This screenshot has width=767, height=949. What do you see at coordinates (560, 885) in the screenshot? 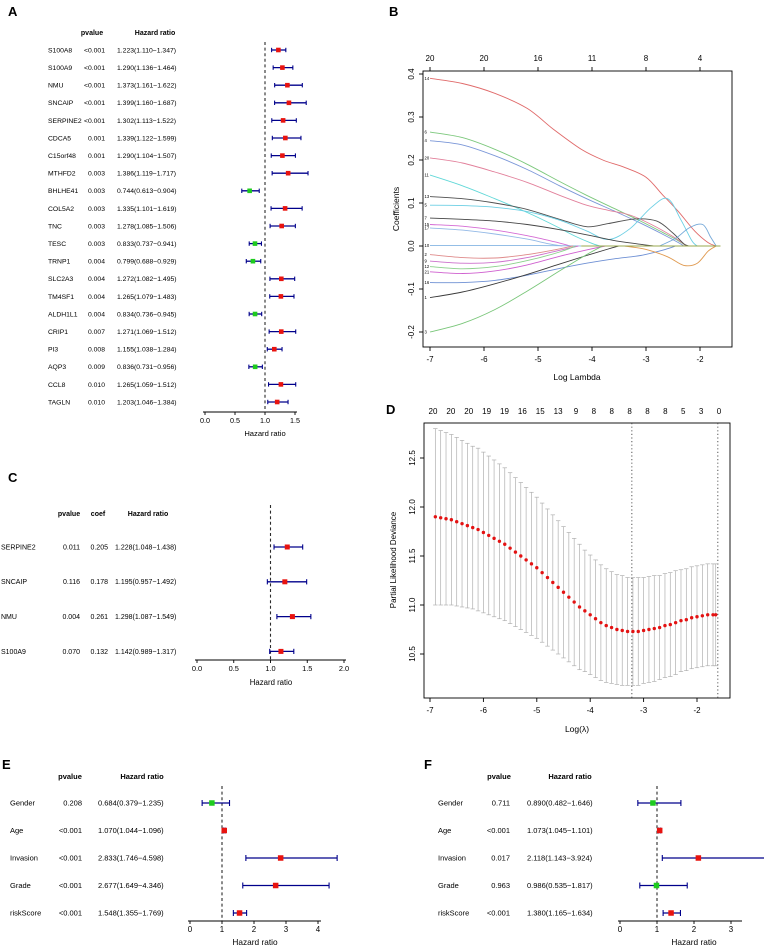
I see `row-hr-text: 0.986(0.535−1.817)` at bounding box center [560, 885].